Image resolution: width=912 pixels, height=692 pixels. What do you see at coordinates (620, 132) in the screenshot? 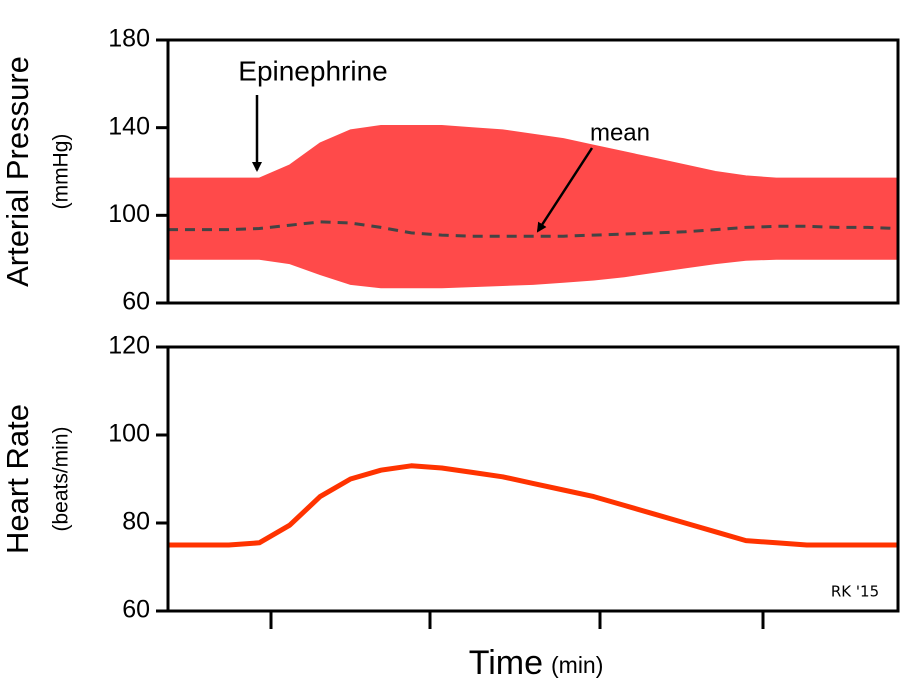
I see `annotation: mean` at bounding box center [620, 132].